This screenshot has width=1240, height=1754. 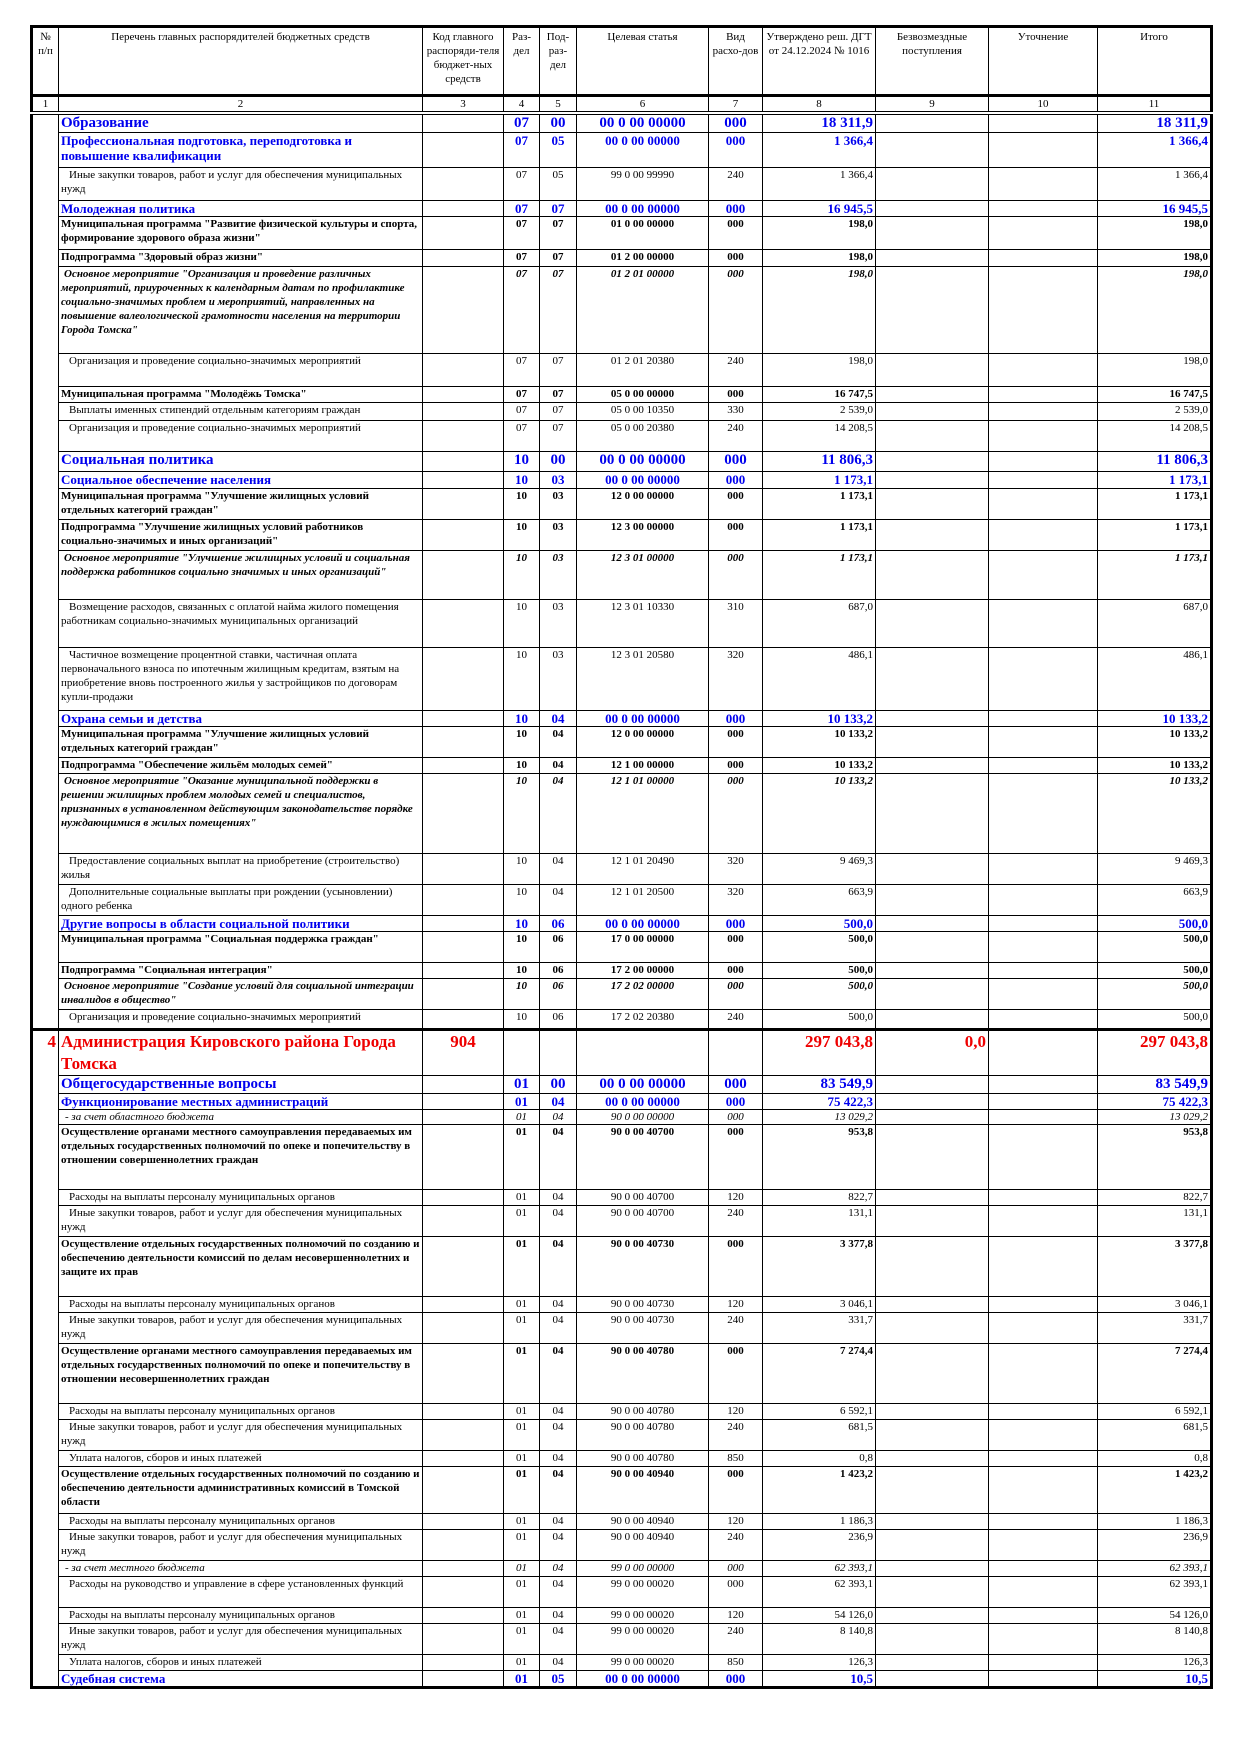 I want to click on row-section: 07, so click(x=521, y=310).